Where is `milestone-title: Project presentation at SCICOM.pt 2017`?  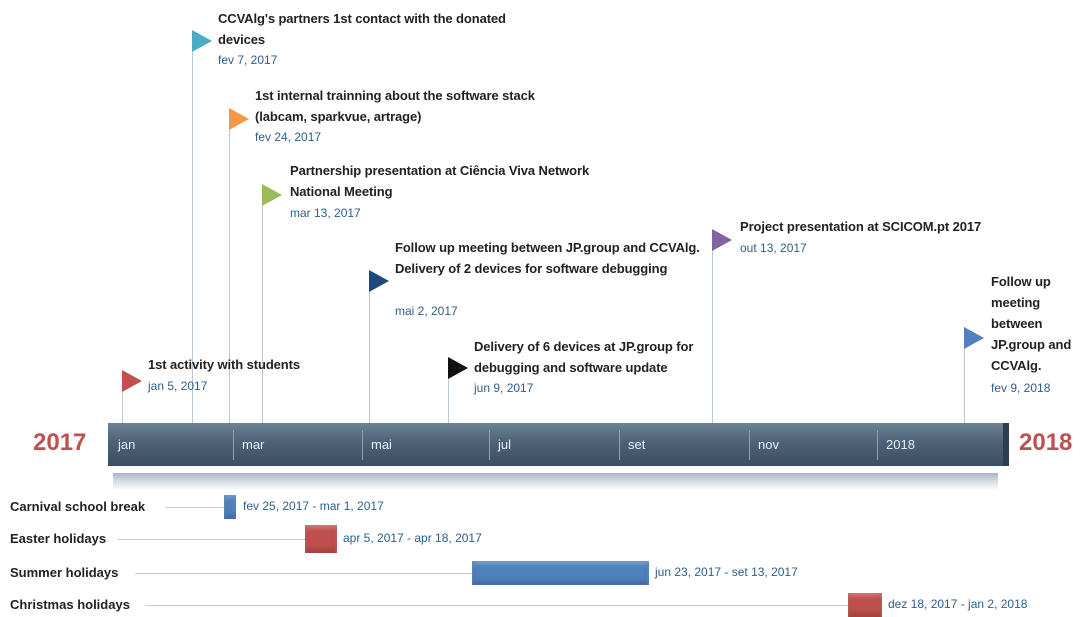
milestone-title: Project presentation at SCICOM.pt 2017 is located at coordinates (861, 226).